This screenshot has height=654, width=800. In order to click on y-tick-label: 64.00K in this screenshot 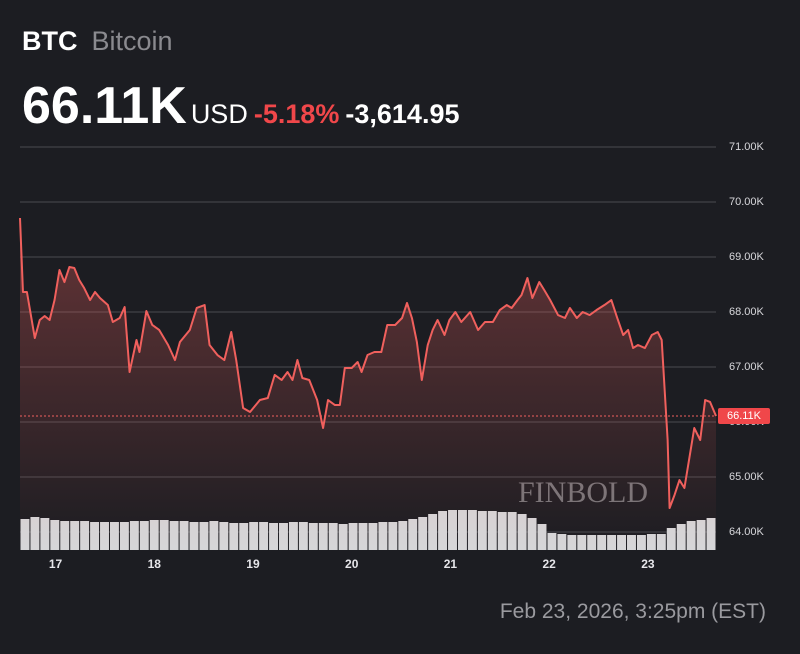, I will do `click(747, 532)`.